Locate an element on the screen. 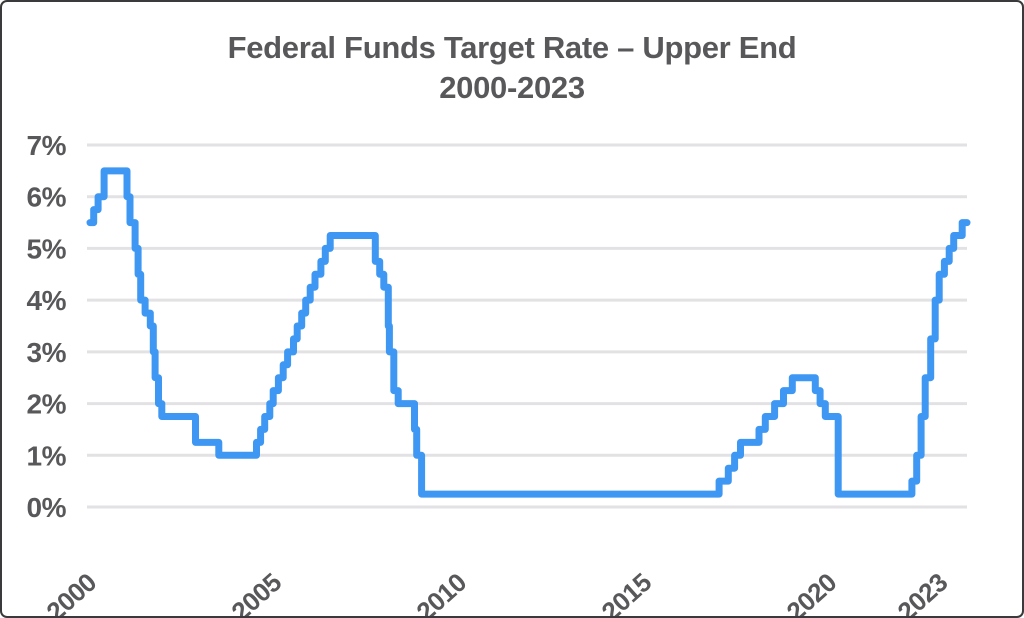 The image size is (1024, 618). chart-title-line2: 2000-2023 is located at coordinates (512, 87).